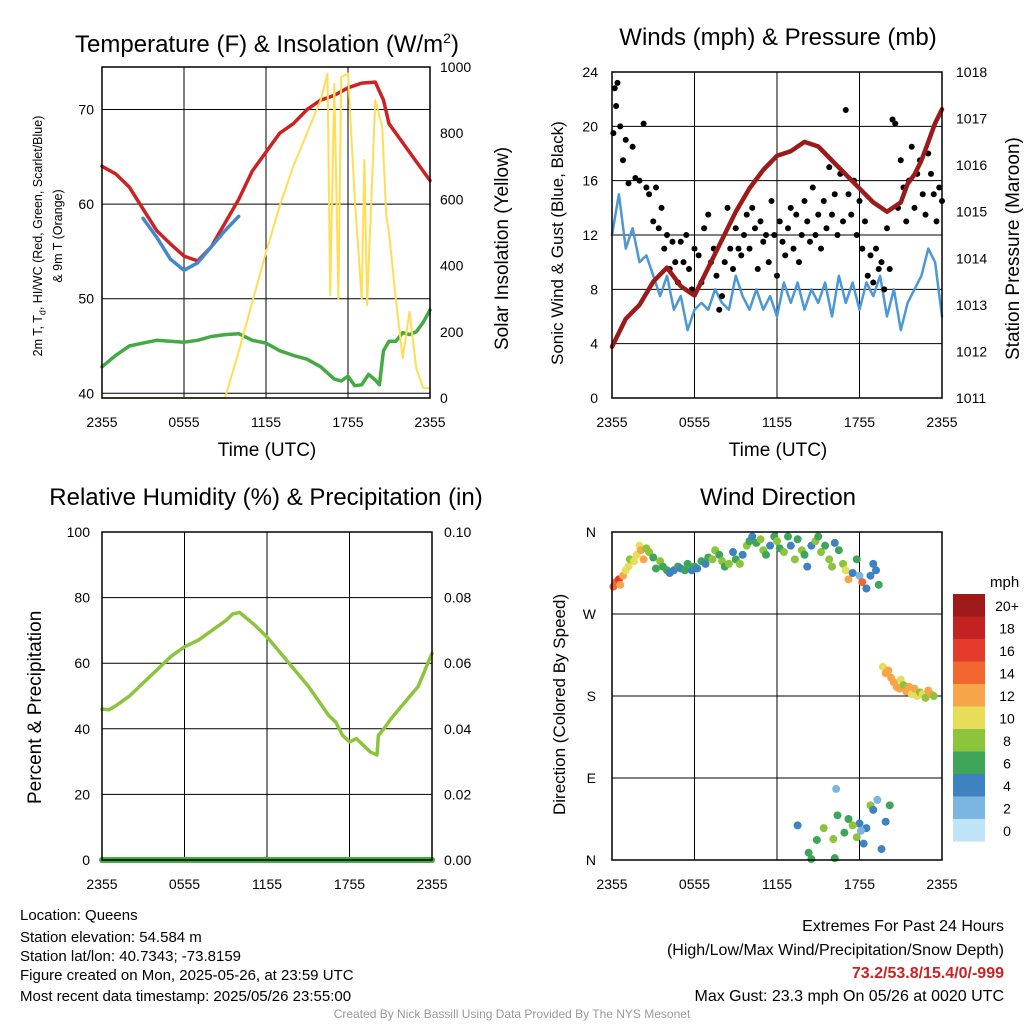  I want to click on x-tick-label: 1755, so click(859, 422).